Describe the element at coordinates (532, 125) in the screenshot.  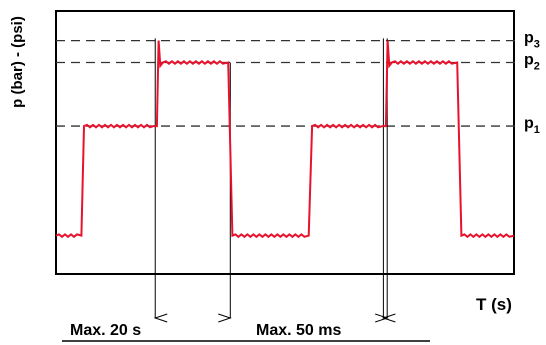
I see `level-label-p1: p1` at that location.